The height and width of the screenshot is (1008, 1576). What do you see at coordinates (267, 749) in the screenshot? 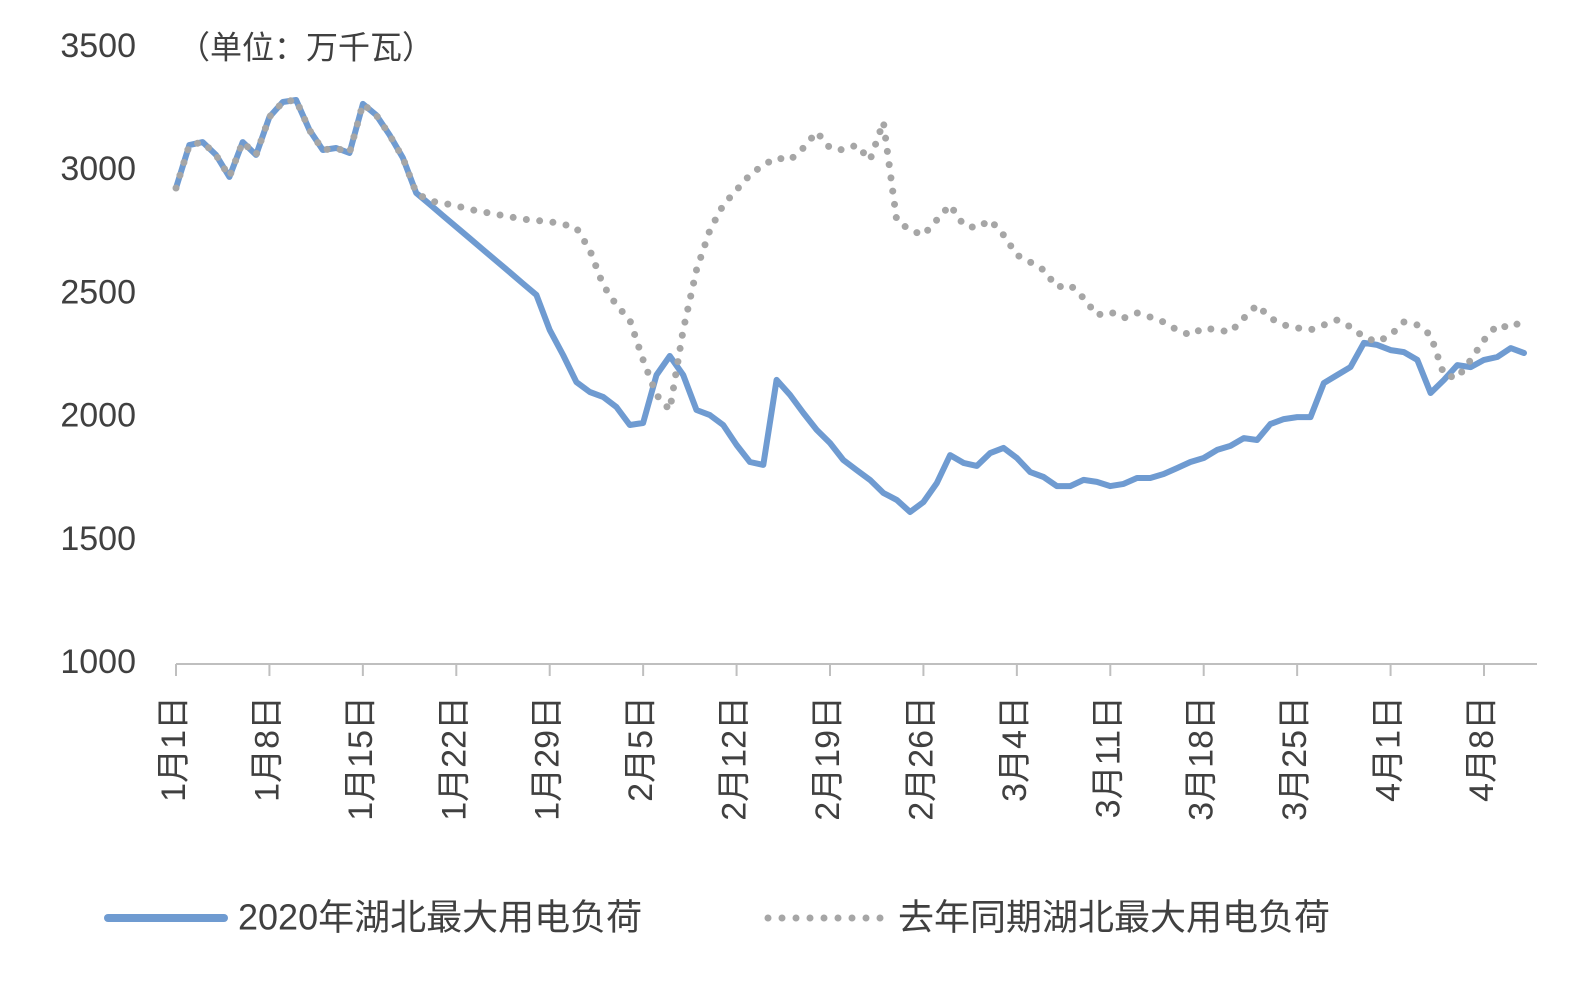
I see `x-tick-label: 1月8日` at bounding box center [267, 749].